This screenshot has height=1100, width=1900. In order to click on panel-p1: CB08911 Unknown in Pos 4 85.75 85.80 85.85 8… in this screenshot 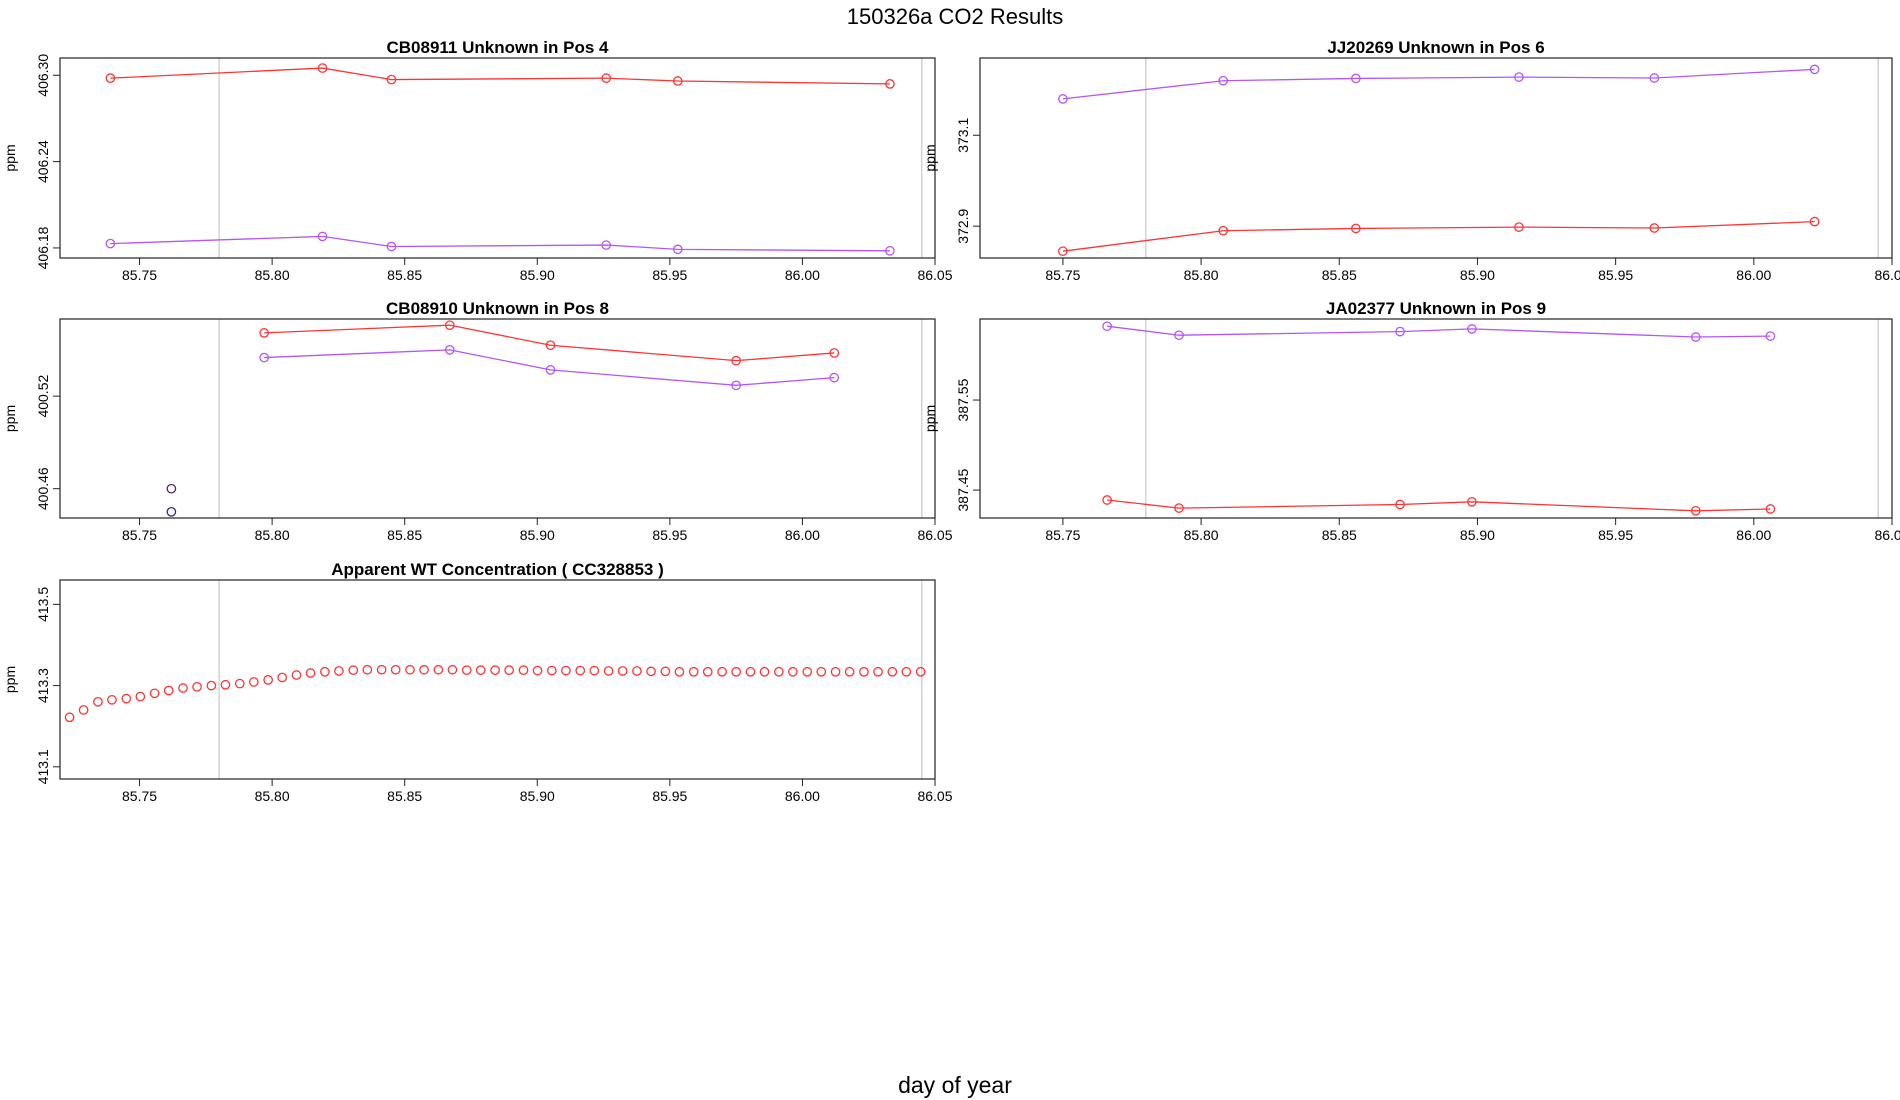, I will do `click(477, 160)`.